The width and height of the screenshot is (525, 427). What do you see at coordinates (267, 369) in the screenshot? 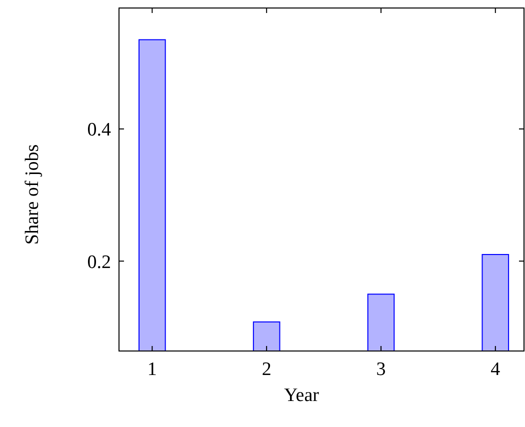
I see `x-tick-label: 2` at bounding box center [267, 369].